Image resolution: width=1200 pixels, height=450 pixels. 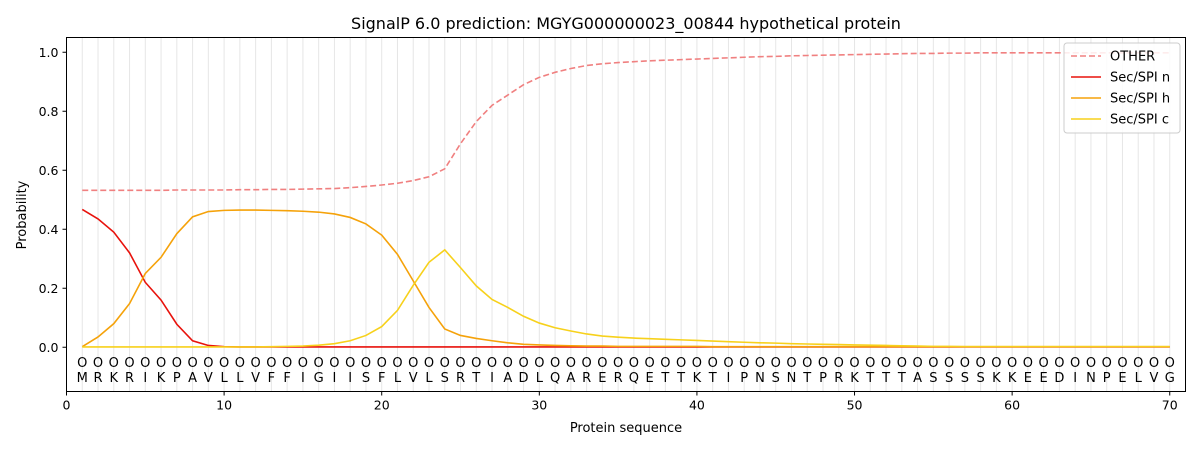 What do you see at coordinates (855, 405) in the screenshot?
I see `x-tick-label: 50` at bounding box center [855, 405].